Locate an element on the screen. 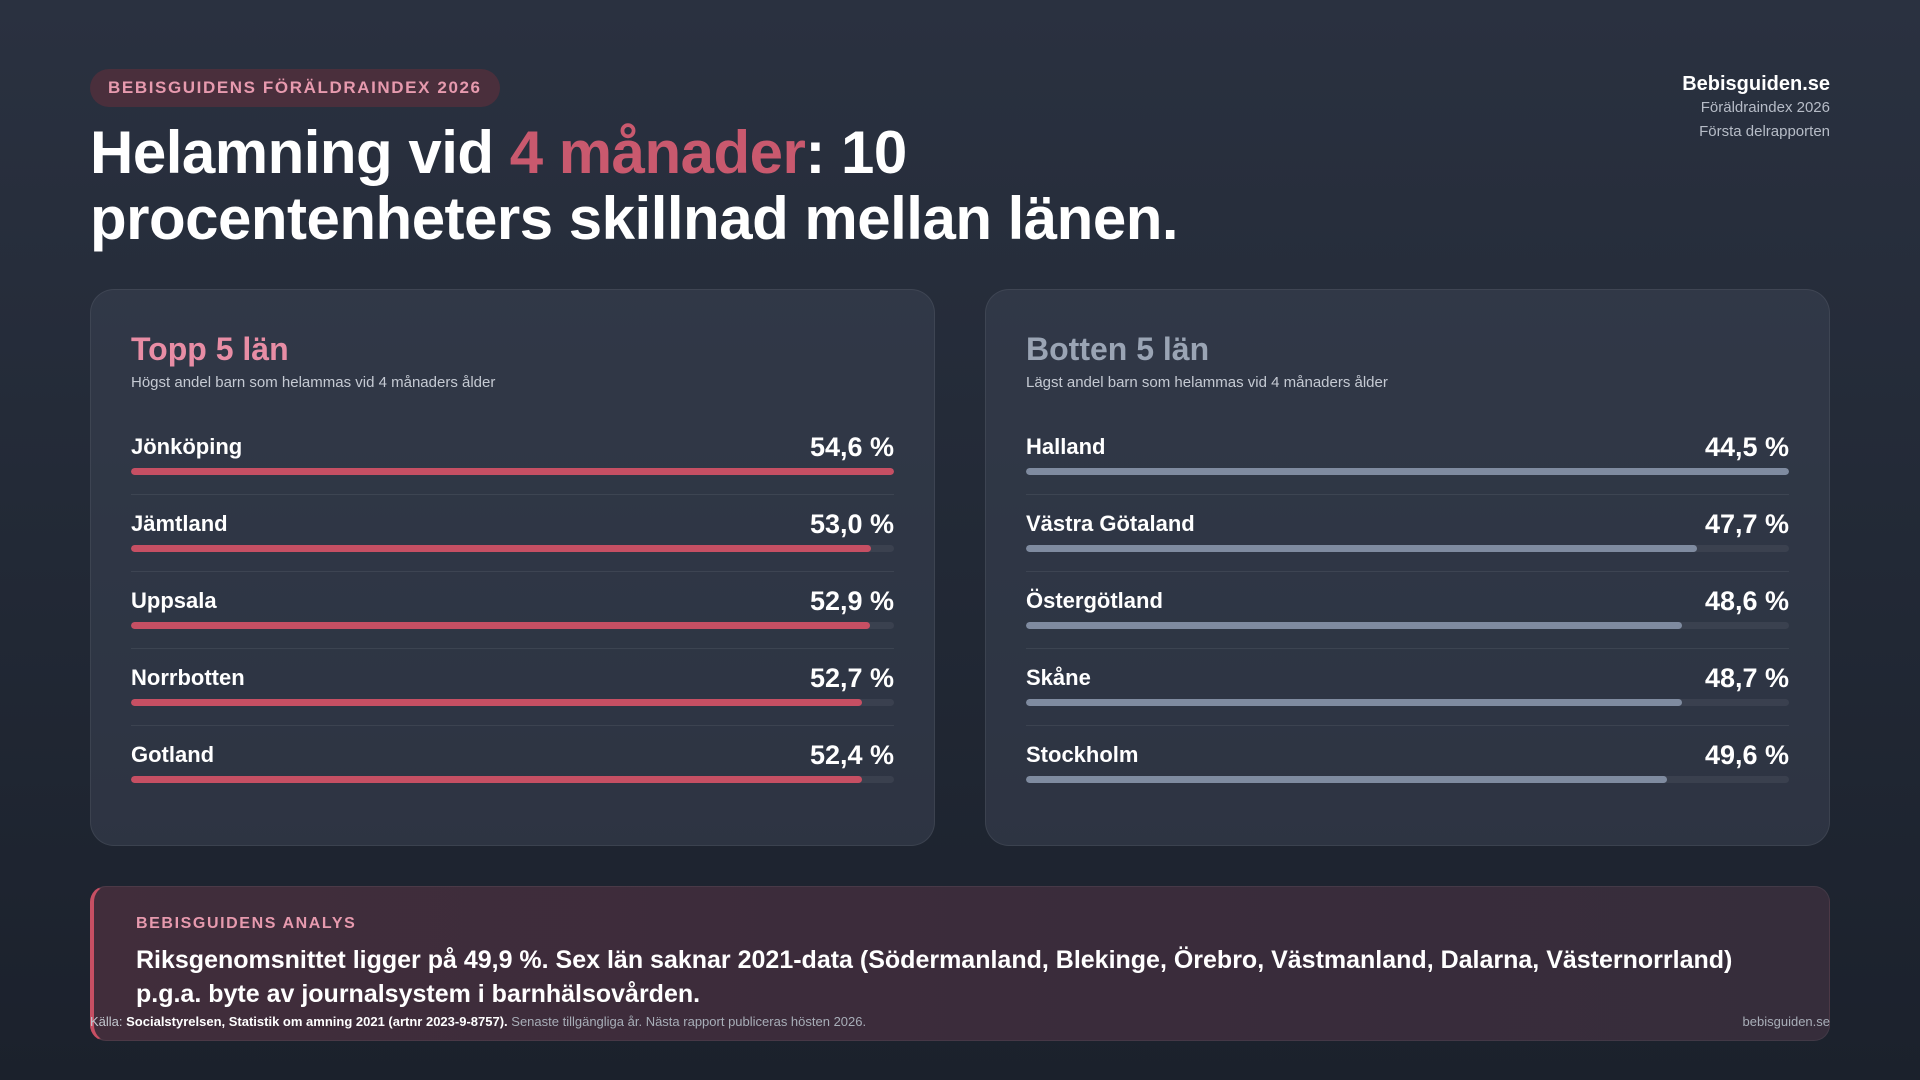  ranking-row: Jönköping 54,6 % is located at coordinates (512, 456).